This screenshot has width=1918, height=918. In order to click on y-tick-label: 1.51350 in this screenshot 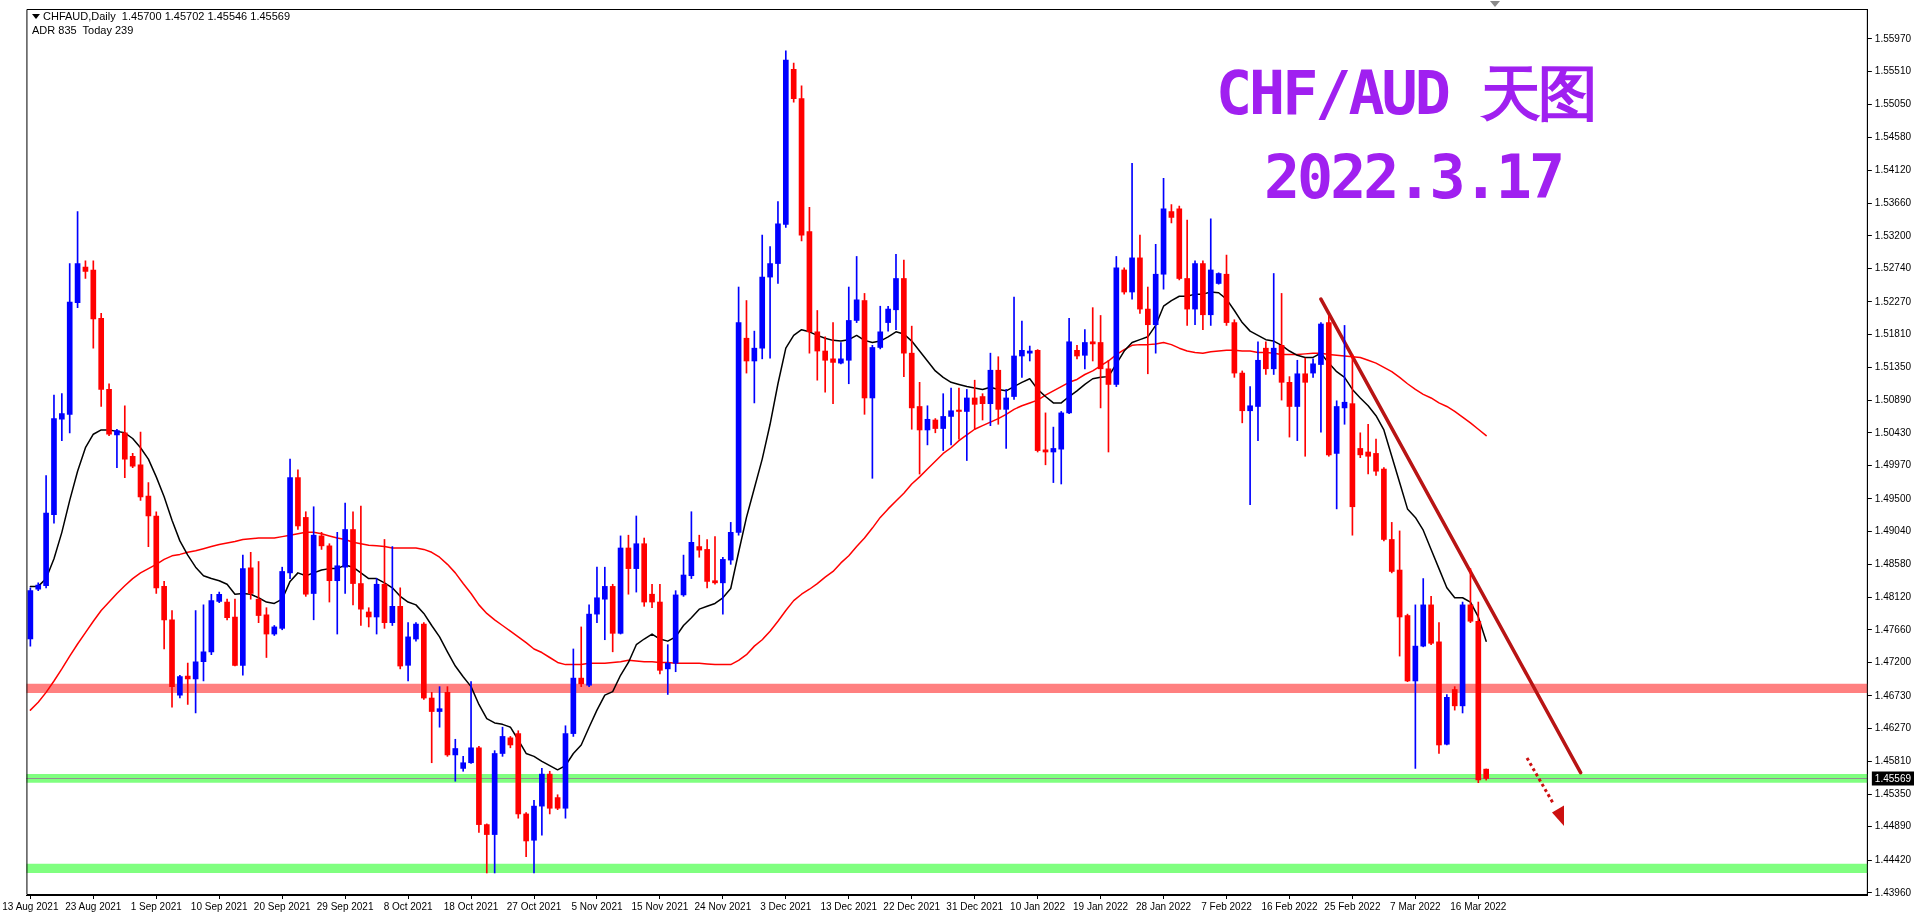, I will do `click(1893, 367)`.